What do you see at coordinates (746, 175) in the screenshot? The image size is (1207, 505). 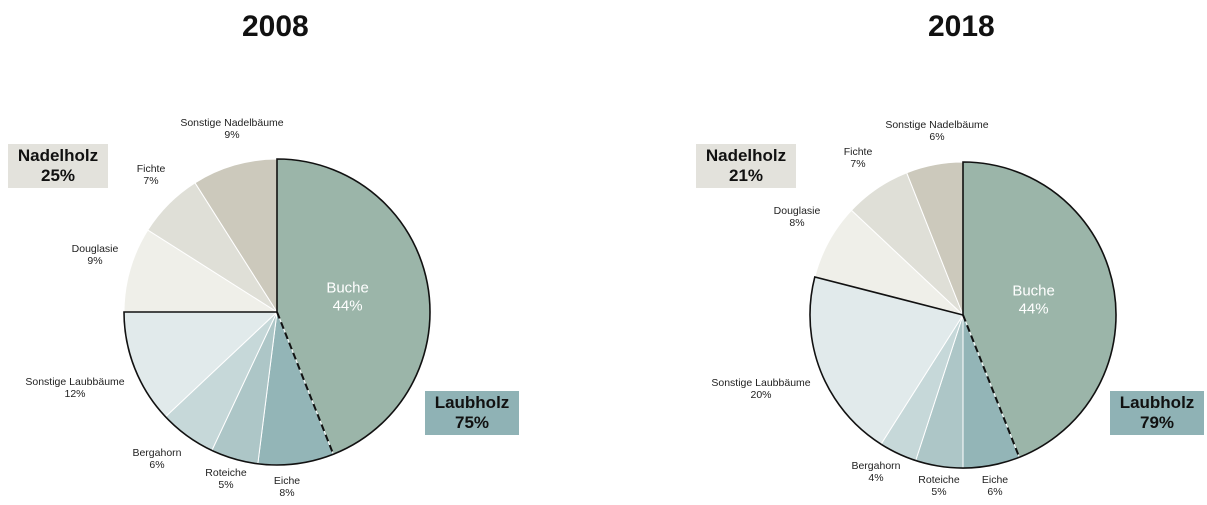 I see `group-value: 21%` at bounding box center [746, 175].